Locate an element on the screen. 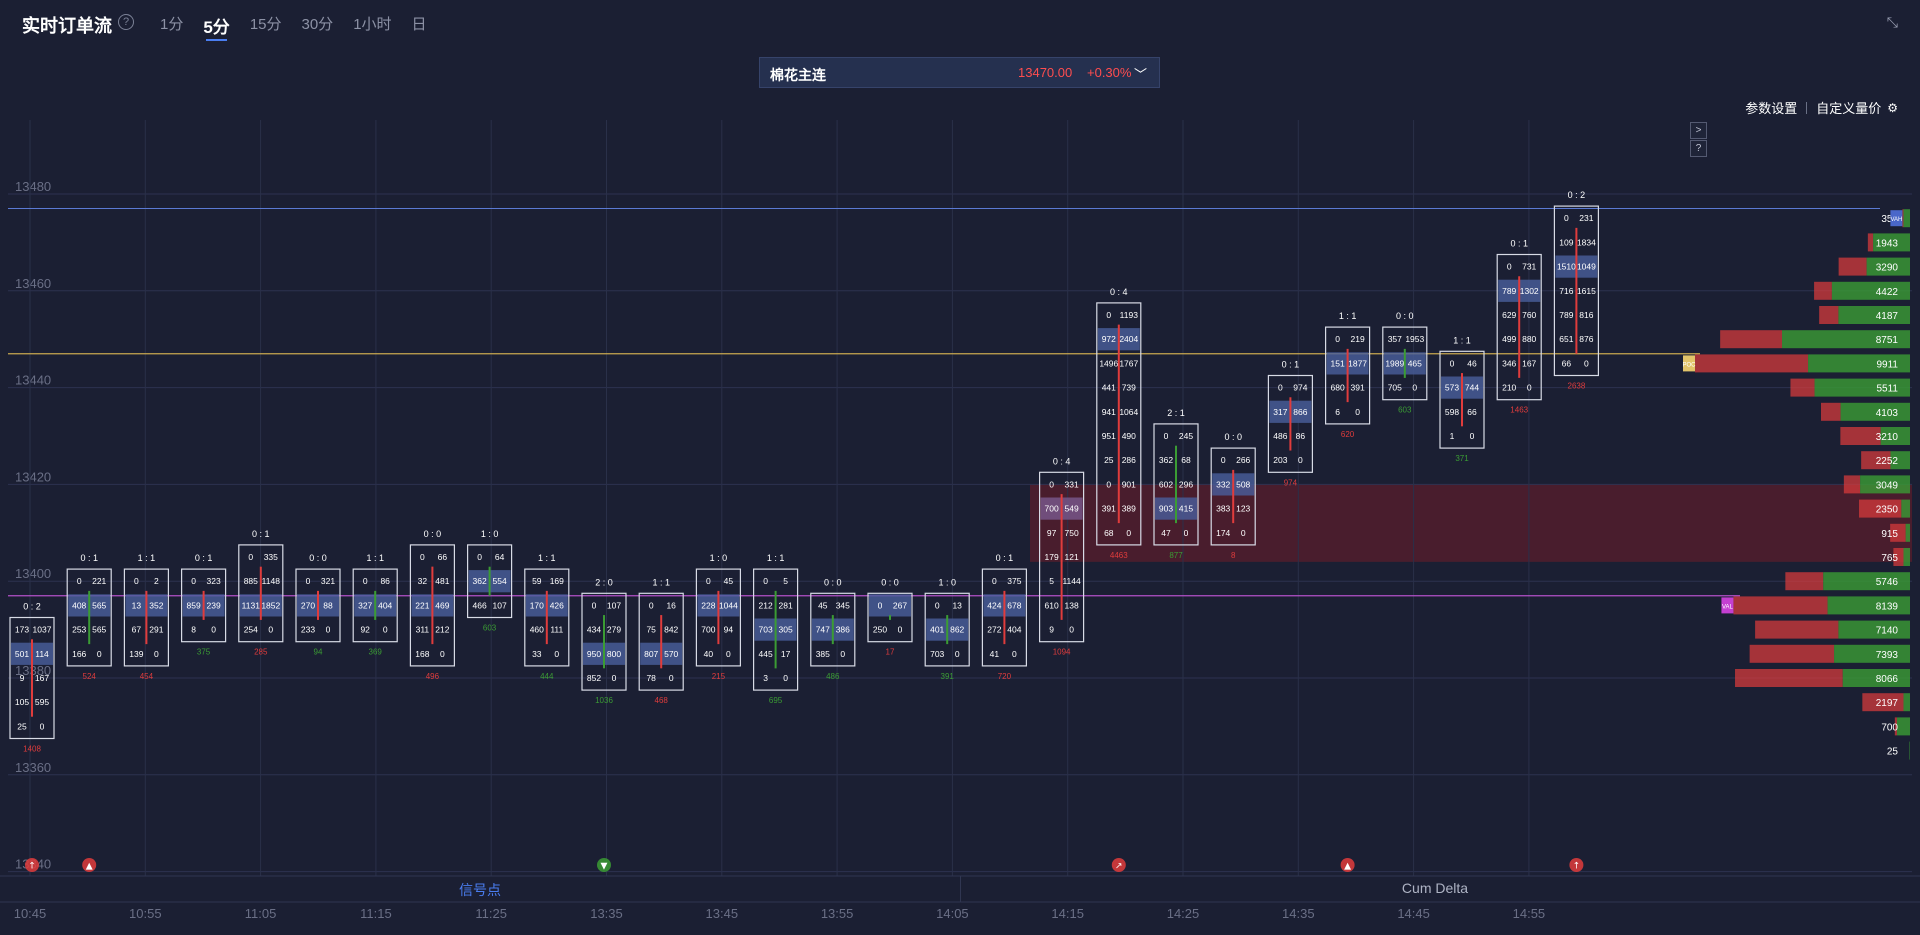 The image size is (1920, 935). tab-timeframe: 15分 is located at coordinates (265, 24).